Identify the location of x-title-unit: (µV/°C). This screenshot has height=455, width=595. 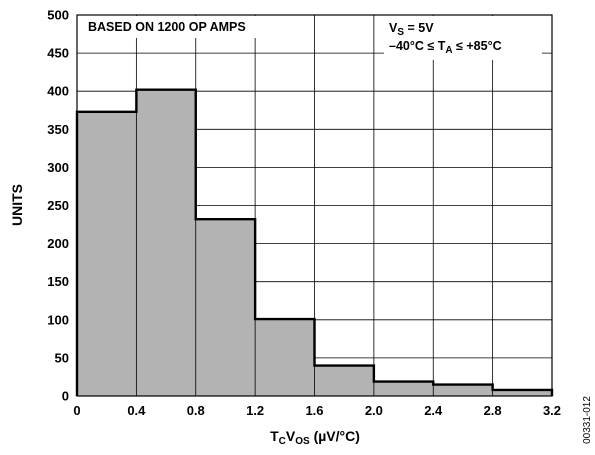
(335, 436).